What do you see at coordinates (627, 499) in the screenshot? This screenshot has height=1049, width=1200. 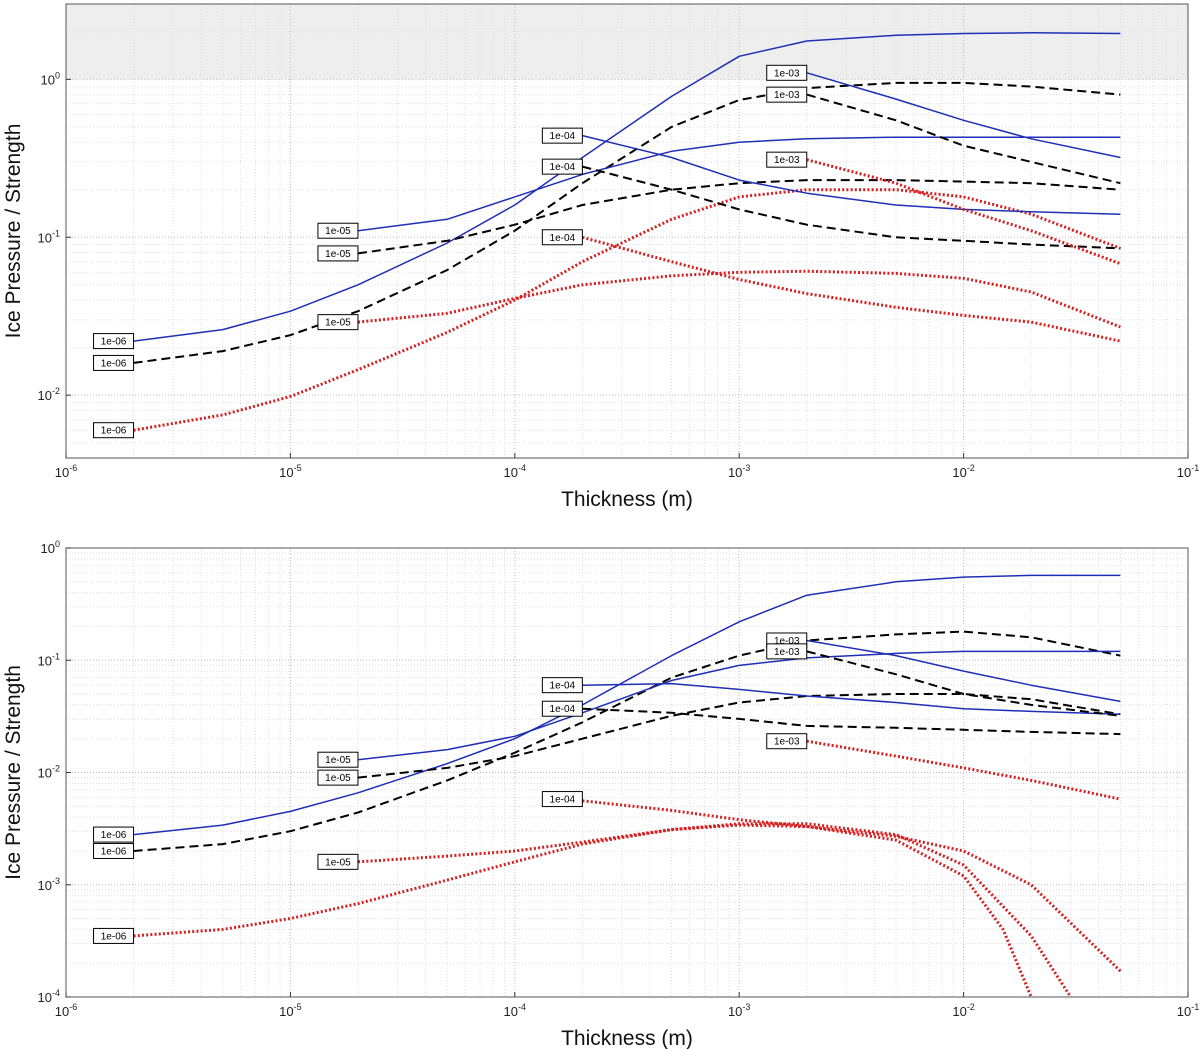 I see `x-axis-title: Thickness (m)` at bounding box center [627, 499].